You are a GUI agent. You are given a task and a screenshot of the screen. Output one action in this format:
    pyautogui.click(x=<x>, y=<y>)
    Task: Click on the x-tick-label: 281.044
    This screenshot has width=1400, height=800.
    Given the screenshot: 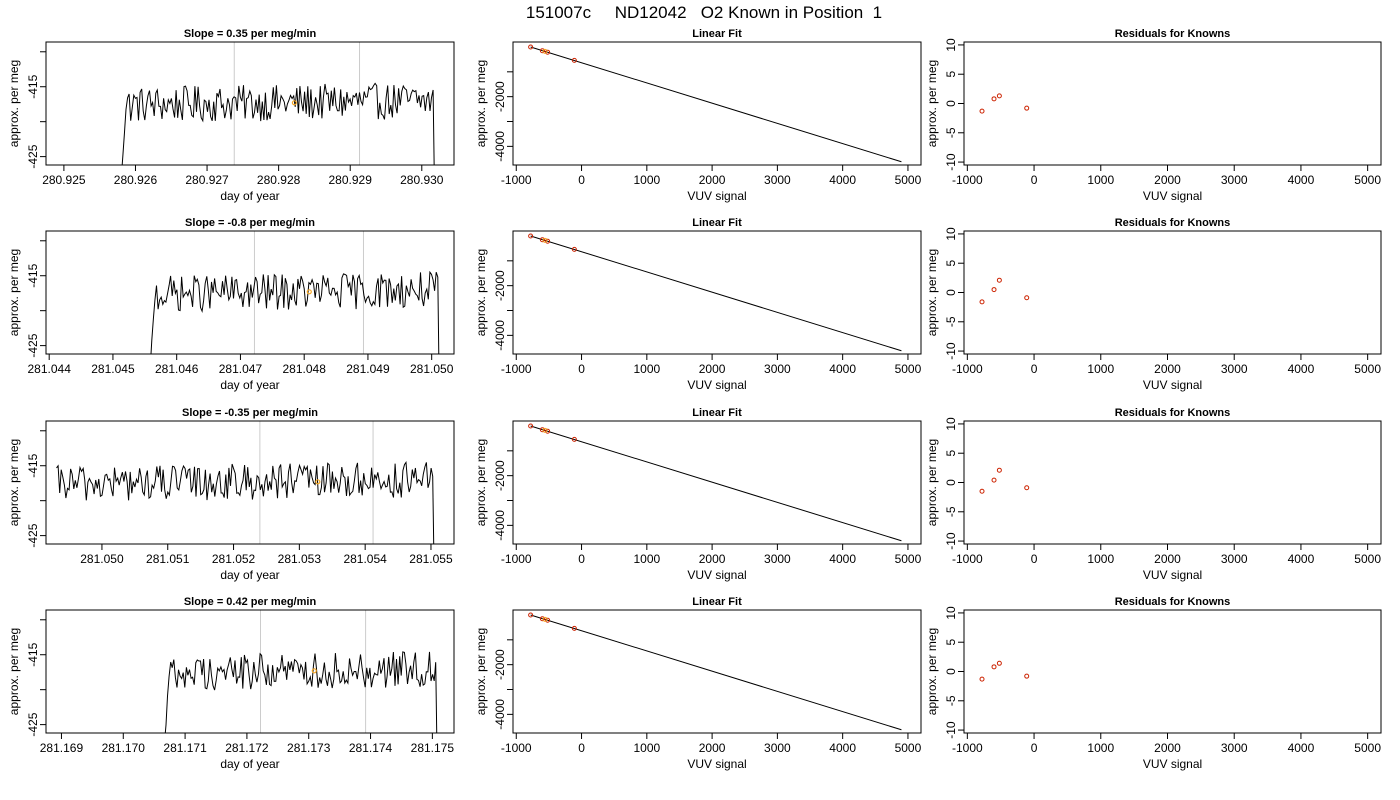 What is the action you would take?
    pyautogui.click(x=49, y=369)
    